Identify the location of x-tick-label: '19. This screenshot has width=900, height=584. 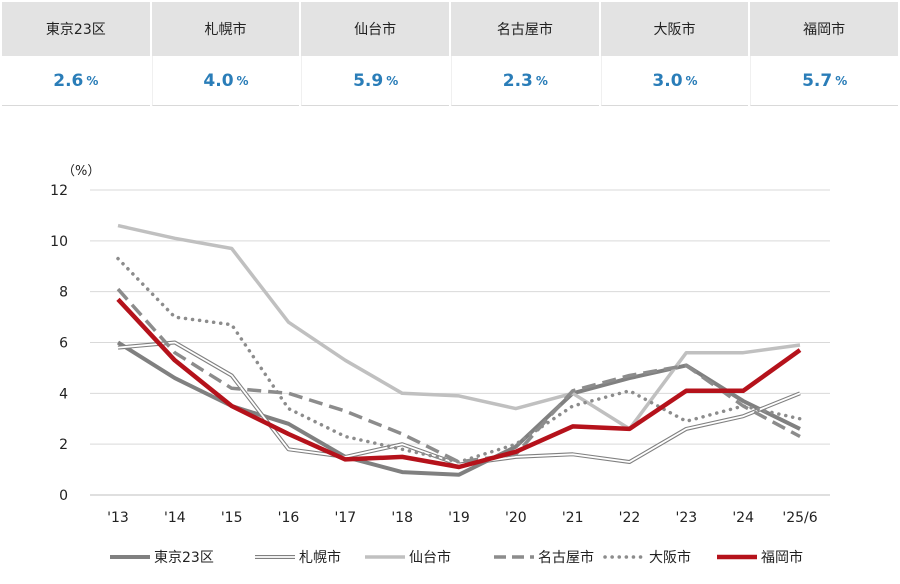
(459, 518).